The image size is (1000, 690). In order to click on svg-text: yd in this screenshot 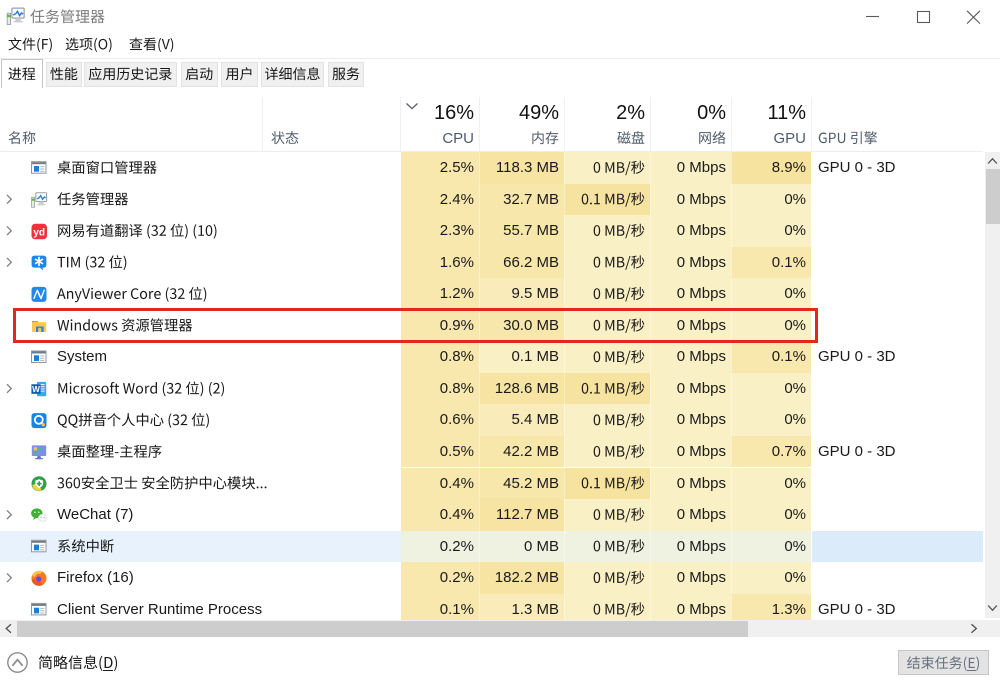, I will do `click(39, 233)`.